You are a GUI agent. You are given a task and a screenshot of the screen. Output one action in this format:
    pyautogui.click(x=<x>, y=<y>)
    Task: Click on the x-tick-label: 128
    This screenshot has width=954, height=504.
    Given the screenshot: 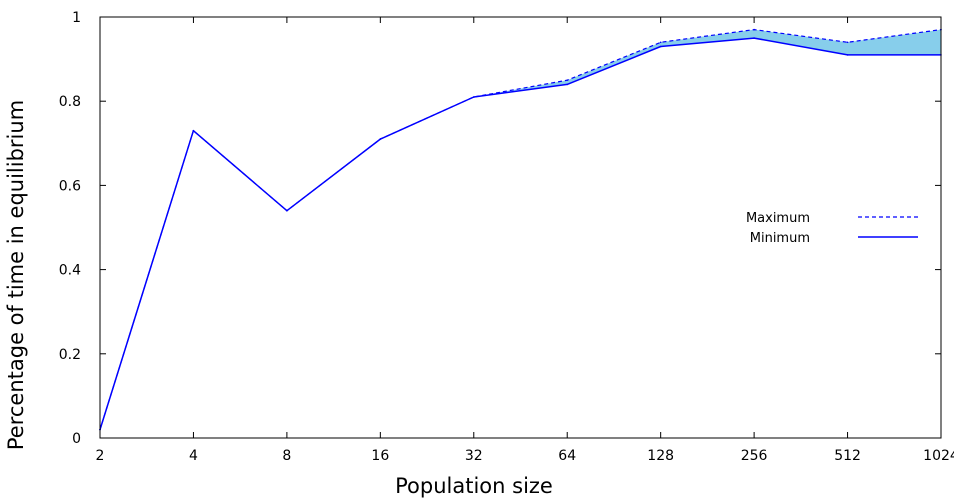 What is the action you would take?
    pyautogui.click(x=660, y=456)
    